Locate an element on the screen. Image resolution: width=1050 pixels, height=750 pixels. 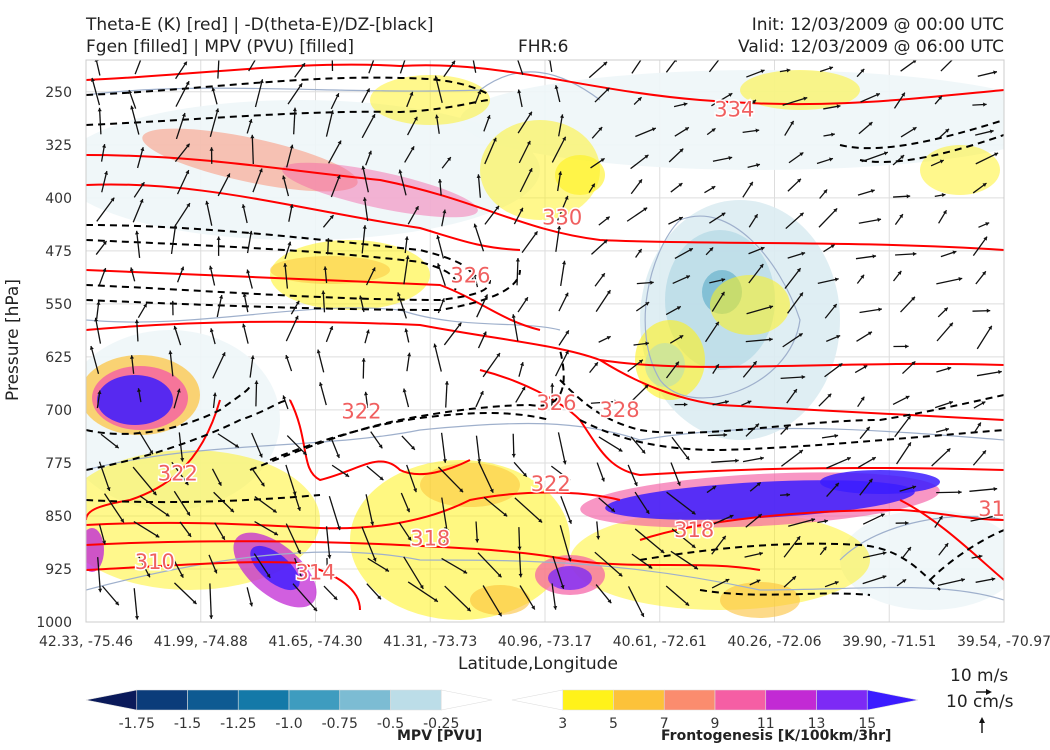
wind-ref-horizontal-arrowhead is located at coordinates (989, 692).